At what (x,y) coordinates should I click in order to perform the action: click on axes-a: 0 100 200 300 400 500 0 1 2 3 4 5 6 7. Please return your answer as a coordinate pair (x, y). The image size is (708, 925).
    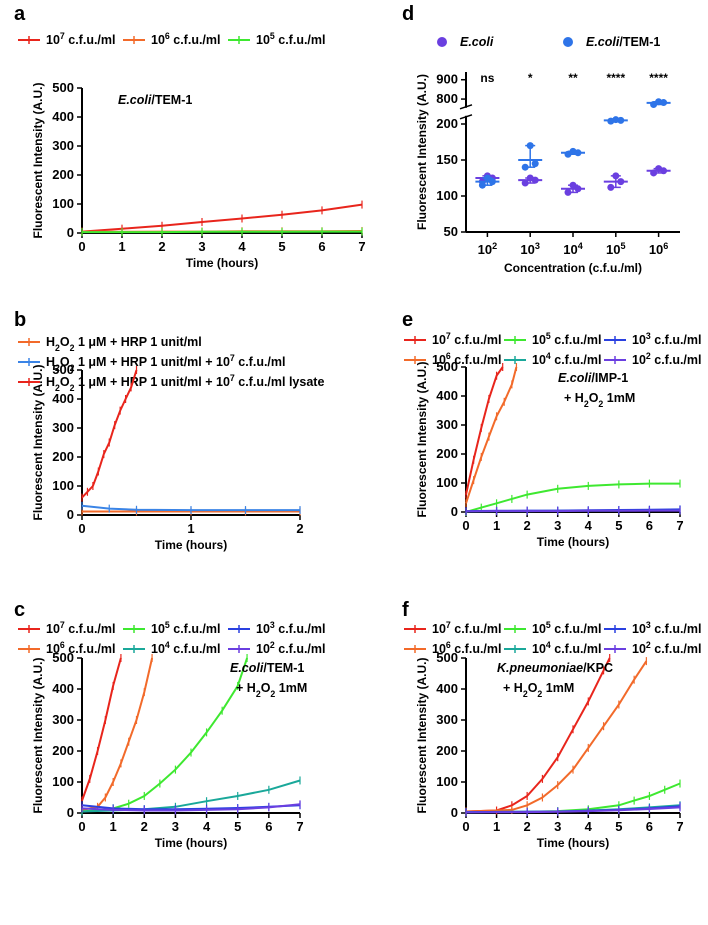
    Looking at the image, I should click on (208, 167).